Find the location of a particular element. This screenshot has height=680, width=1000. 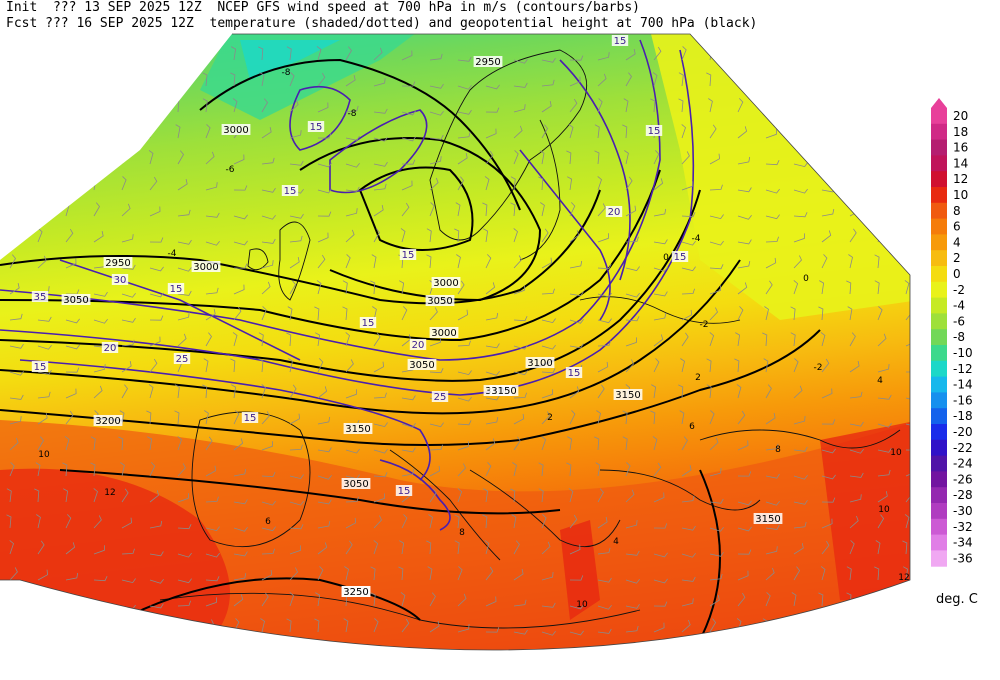

wind-speed-label-bg is located at coordinates (440, 396).